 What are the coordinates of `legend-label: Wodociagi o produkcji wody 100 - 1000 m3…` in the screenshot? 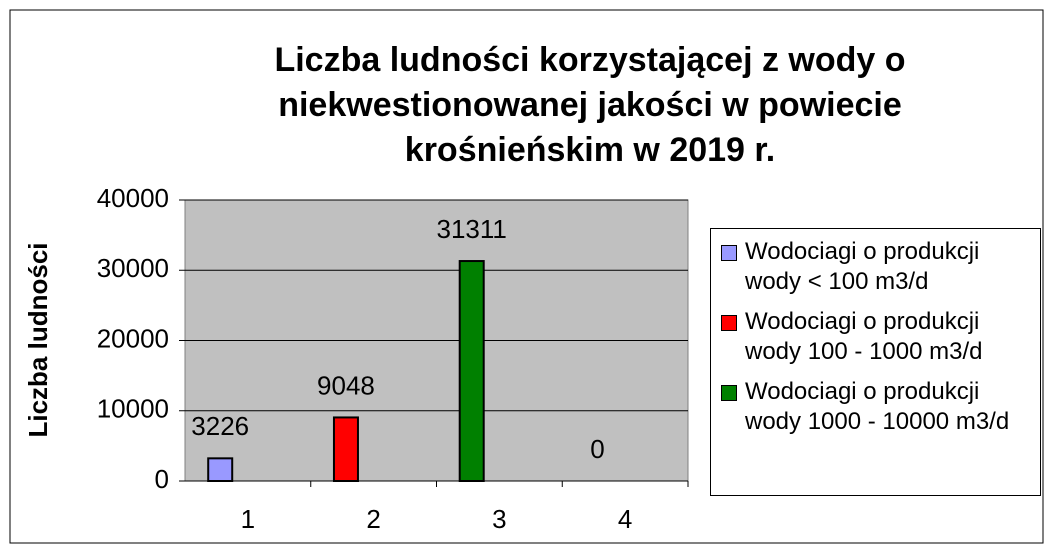 It's located at (864, 336).